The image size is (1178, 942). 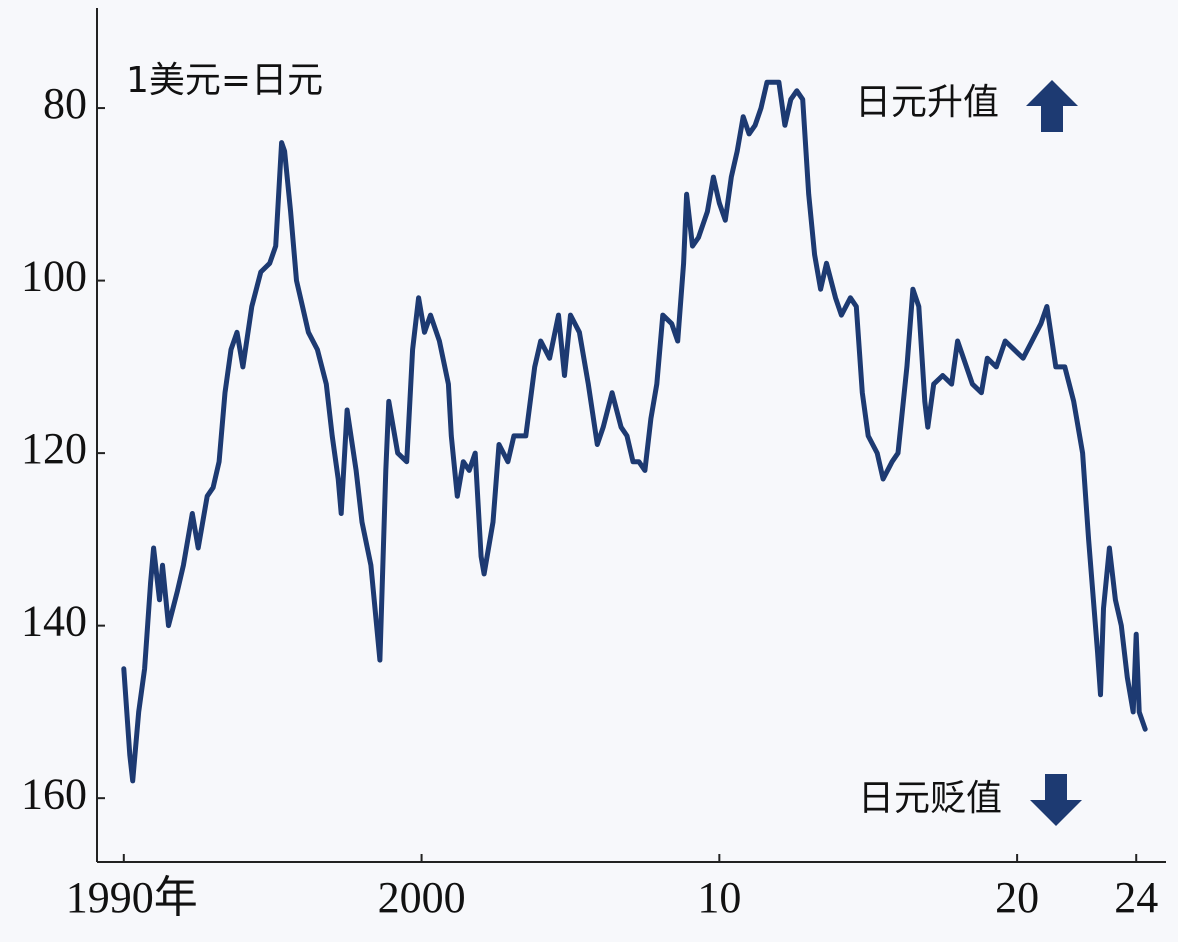 I want to click on down-arrow, so click(x=1056, y=800).